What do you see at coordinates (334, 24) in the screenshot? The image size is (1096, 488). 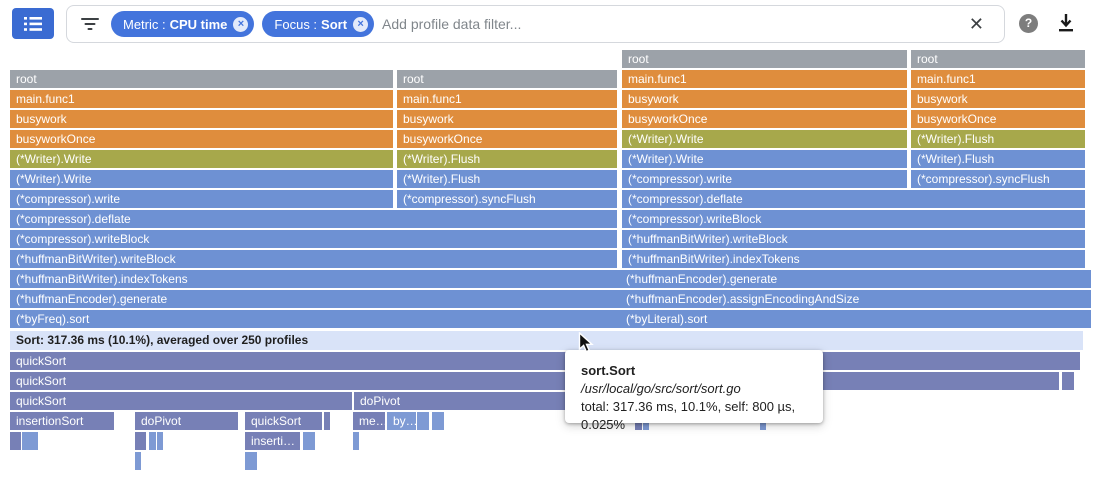 I see `chip-value: Sort` at bounding box center [334, 24].